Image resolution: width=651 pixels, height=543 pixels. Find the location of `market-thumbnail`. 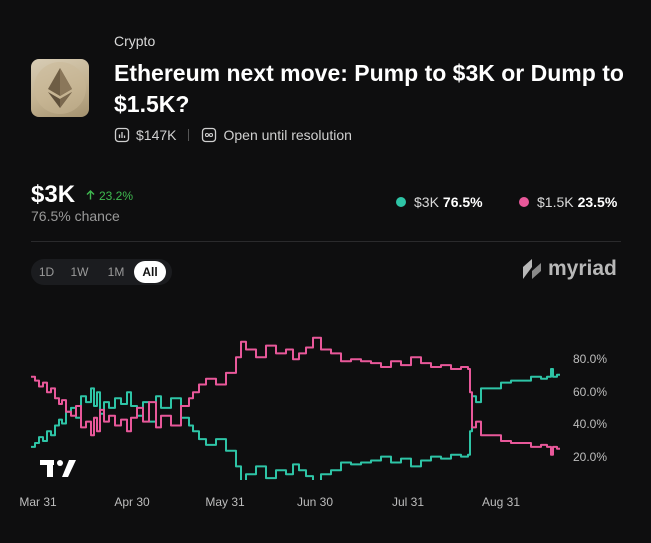

market-thumbnail is located at coordinates (60, 88).